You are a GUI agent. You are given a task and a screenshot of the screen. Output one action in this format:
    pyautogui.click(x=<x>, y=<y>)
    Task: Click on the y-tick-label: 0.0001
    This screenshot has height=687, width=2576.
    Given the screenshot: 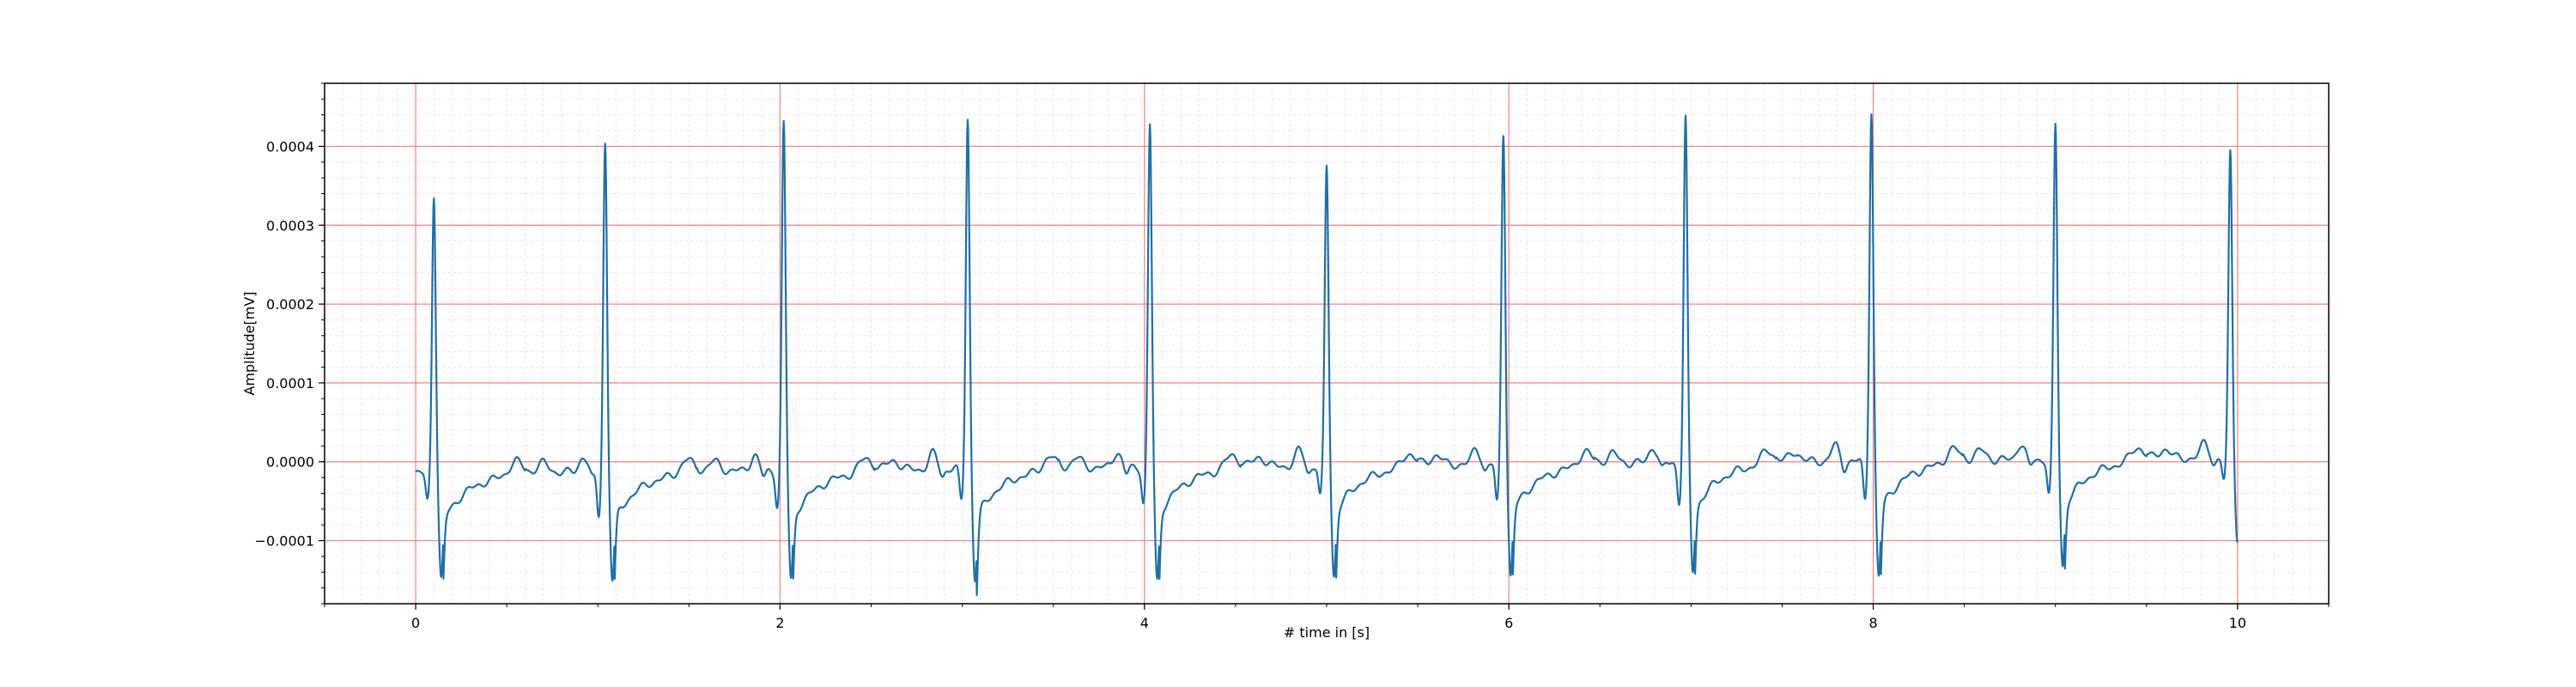 What is the action you would take?
    pyautogui.click(x=290, y=383)
    